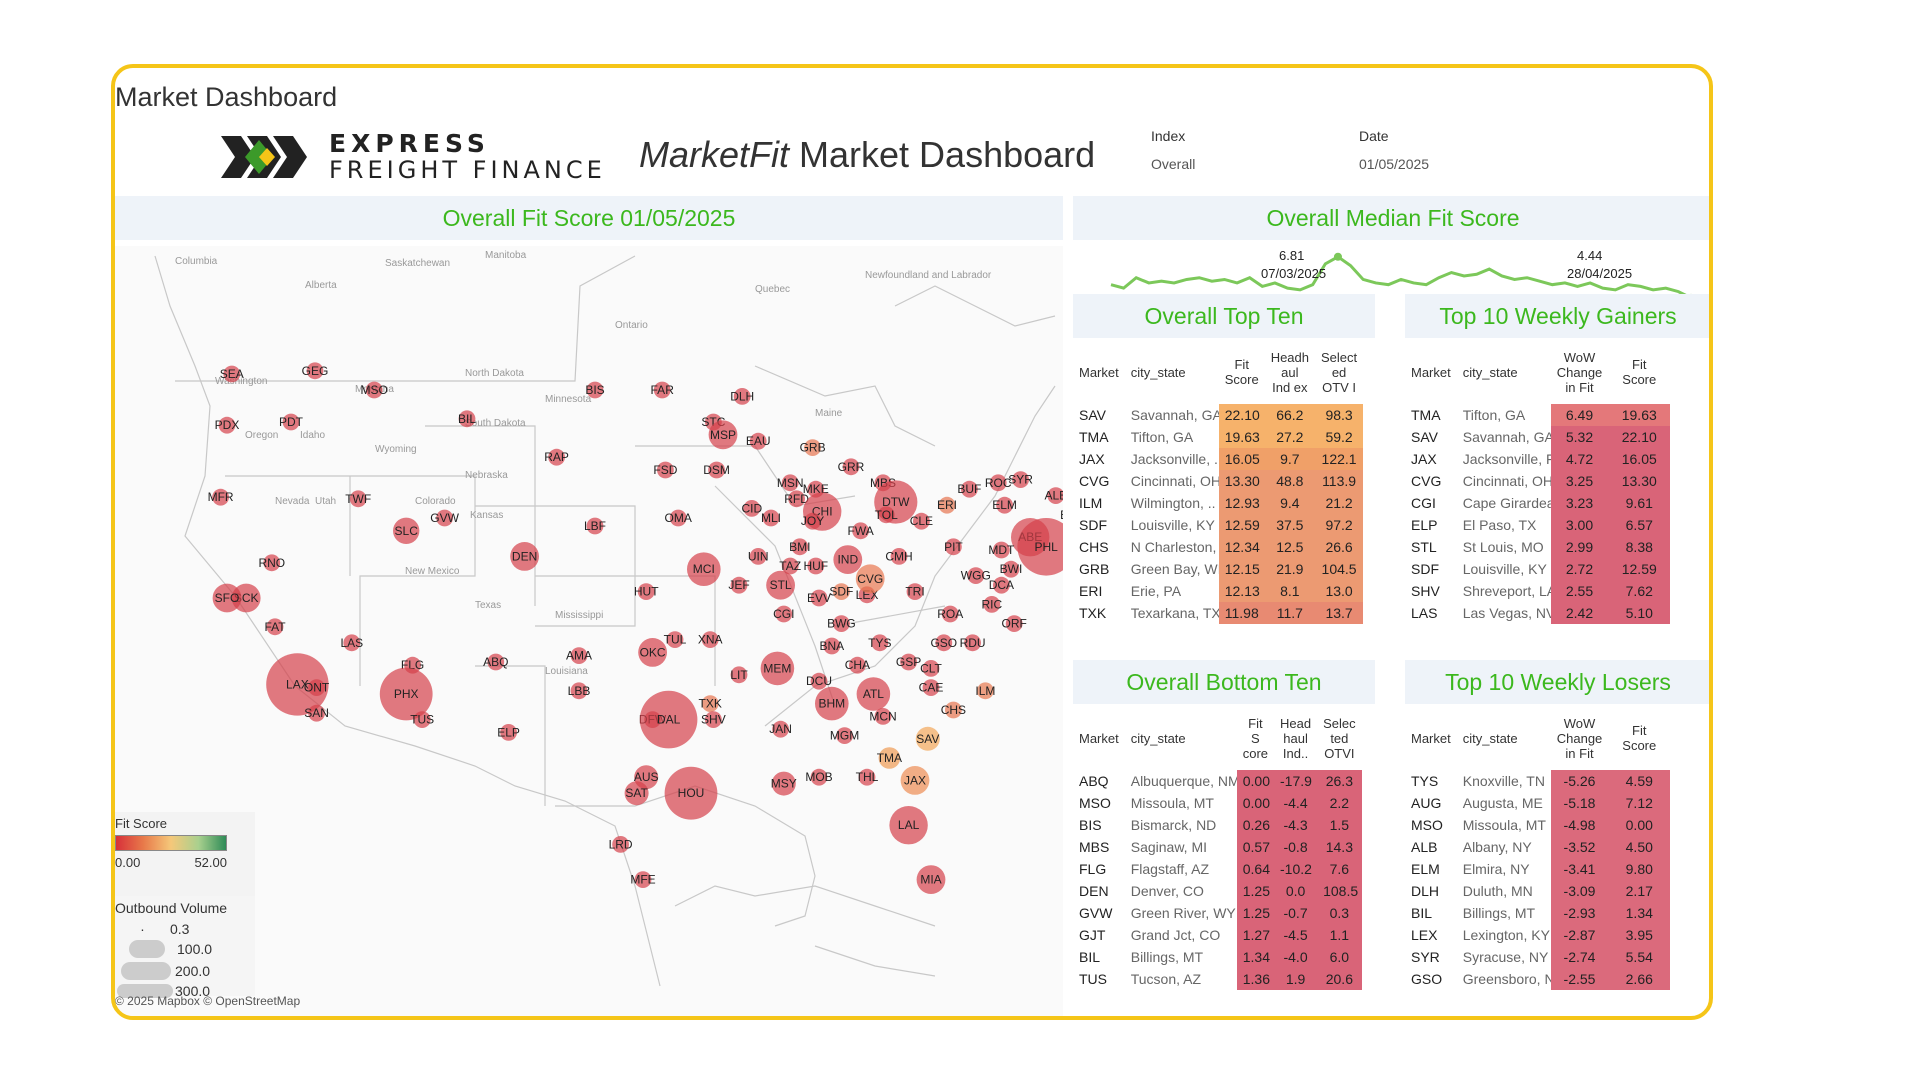  What do you see at coordinates (1217, 781) in the screenshot?
I see `table-row: ABQ Albuquerque, NM 0.00 -17.9 26.3` at bounding box center [1217, 781].